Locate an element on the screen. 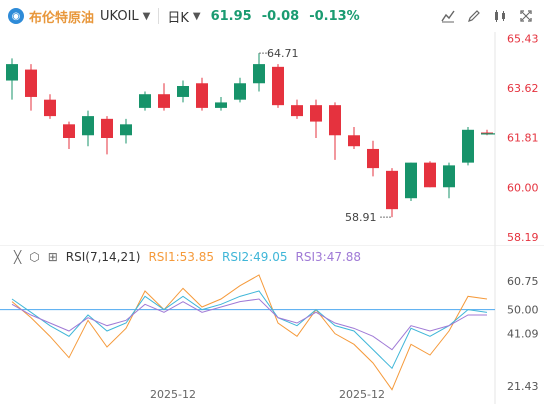 The height and width of the screenshot is (404, 544). instrument-name: 布伦特原油 is located at coordinates (62, 18).